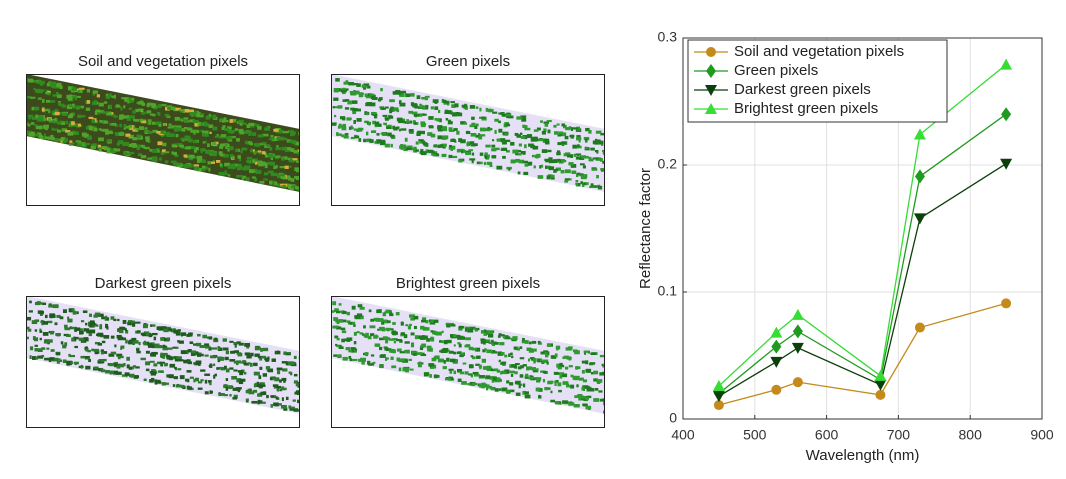 This screenshot has height=479, width=1066. What do you see at coordinates (673, 418) in the screenshot?
I see `y-tick-label: 0` at bounding box center [673, 418].